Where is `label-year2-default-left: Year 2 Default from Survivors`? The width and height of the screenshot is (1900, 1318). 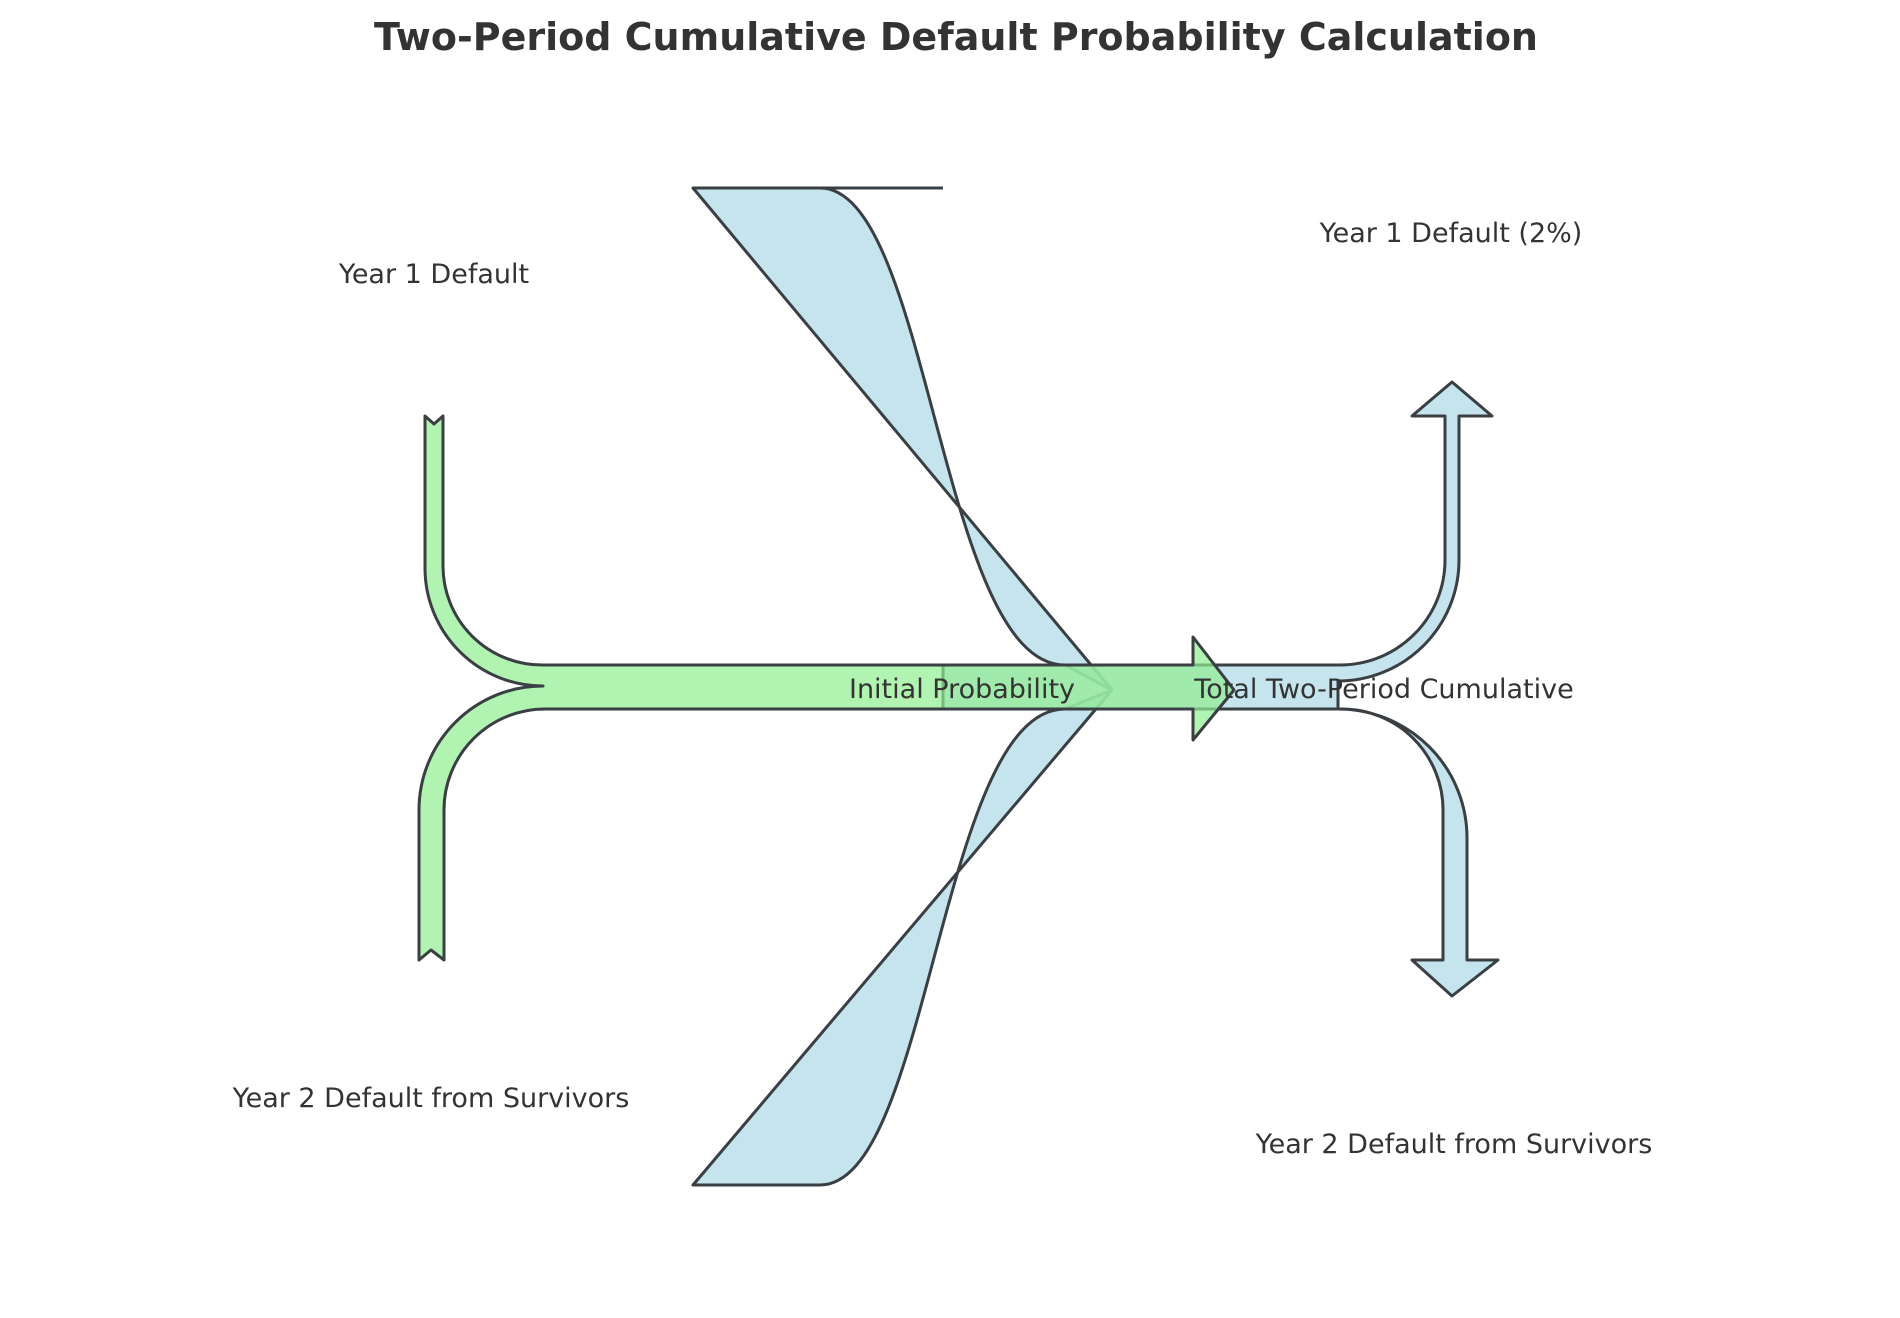 label-year2-default-left: Year 2 Default from Survivors is located at coordinates (431, 1098).